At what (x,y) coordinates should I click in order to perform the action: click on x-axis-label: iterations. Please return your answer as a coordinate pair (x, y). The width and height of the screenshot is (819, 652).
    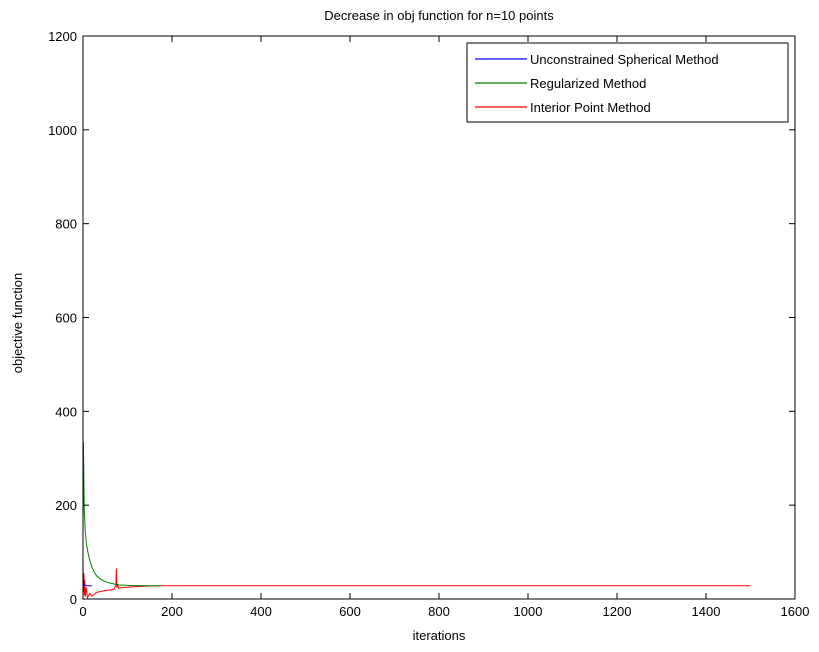
    Looking at the image, I should click on (439, 635).